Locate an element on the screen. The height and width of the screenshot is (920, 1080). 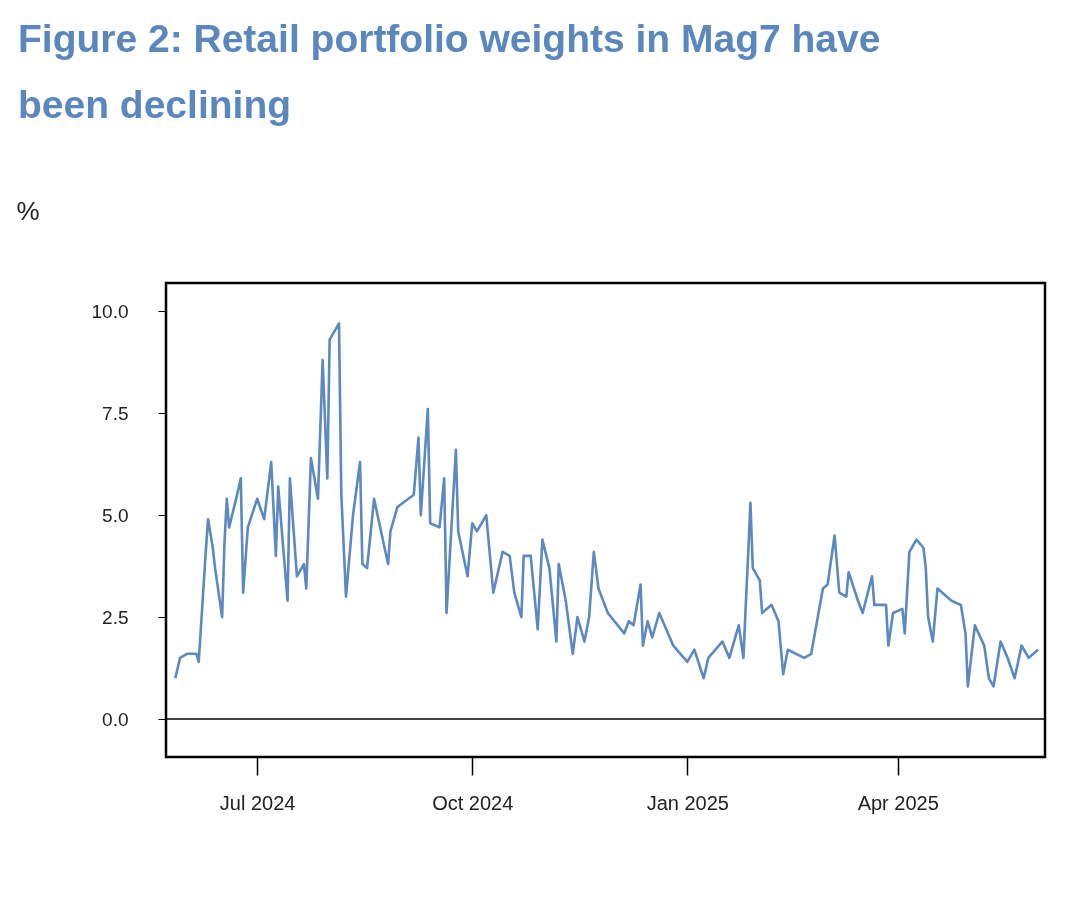
y-tick-label: 0.0 is located at coordinates (115, 719).